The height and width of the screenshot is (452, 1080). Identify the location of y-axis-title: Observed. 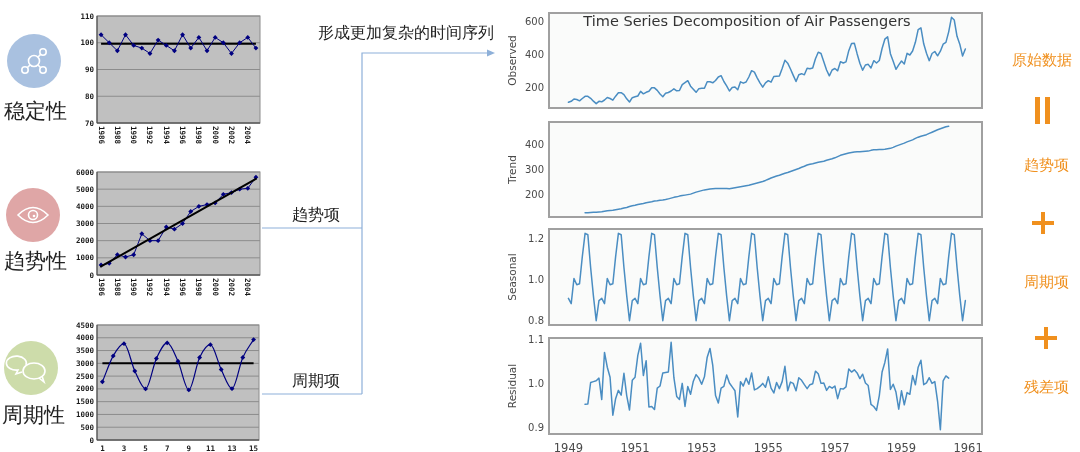
(512, 60).